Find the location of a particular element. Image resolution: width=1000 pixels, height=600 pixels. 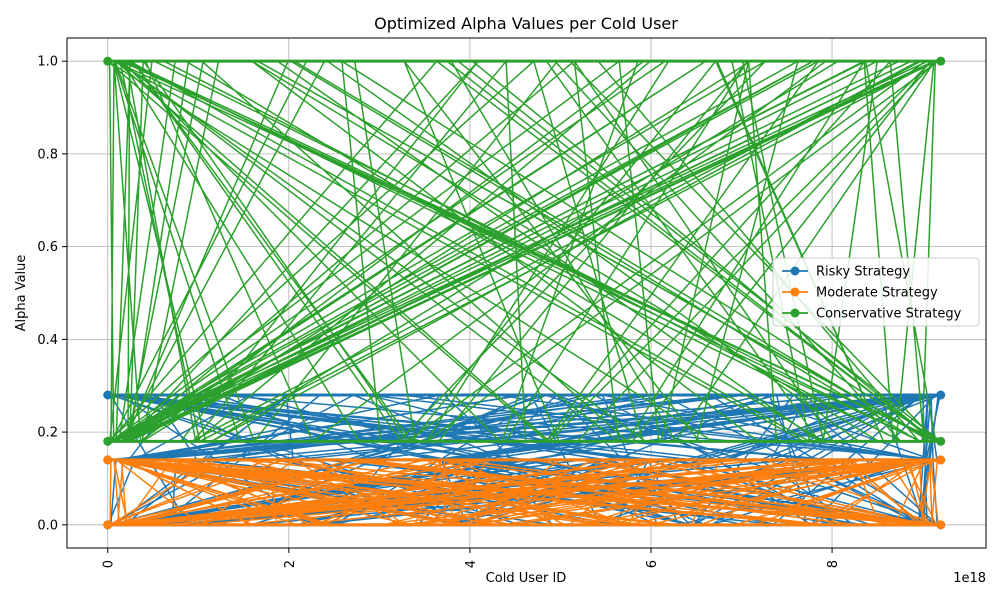

y-tick-label: 1.0 is located at coordinates (47, 62).